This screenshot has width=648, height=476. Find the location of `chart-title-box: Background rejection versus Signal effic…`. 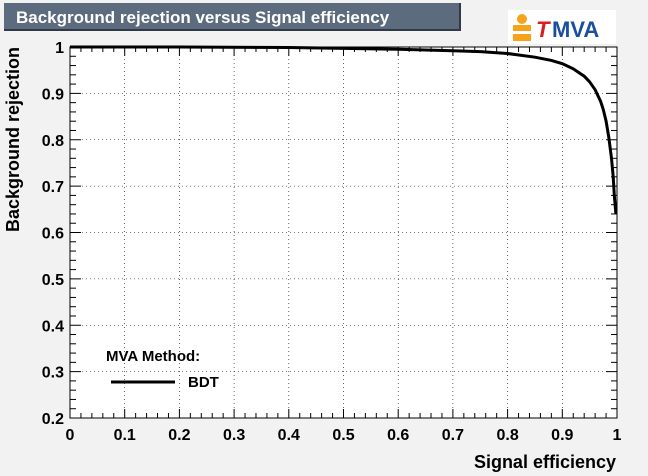

chart-title-box: Background rejection versus Signal effic… is located at coordinates (232, 17).